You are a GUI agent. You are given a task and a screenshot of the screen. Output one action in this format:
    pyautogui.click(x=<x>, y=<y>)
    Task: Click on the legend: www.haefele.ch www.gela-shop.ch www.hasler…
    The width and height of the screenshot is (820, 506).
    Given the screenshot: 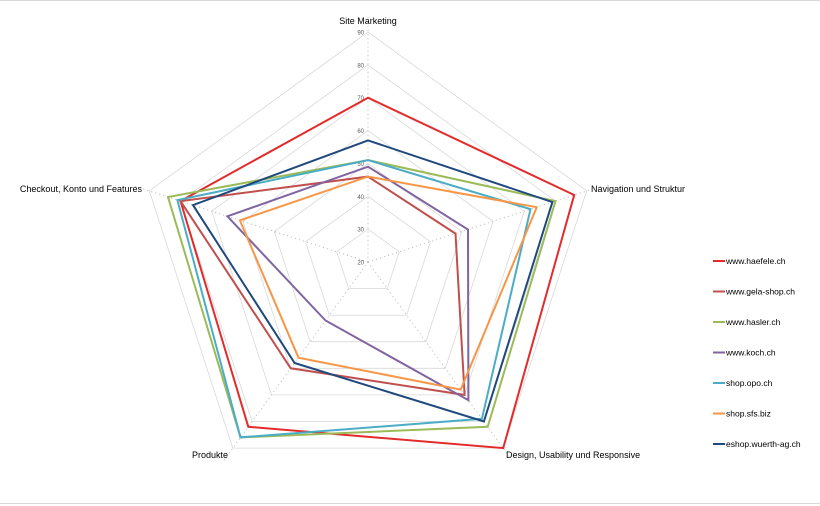 What is the action you would take?
    pyautogui.click(x=757, y=352)
    